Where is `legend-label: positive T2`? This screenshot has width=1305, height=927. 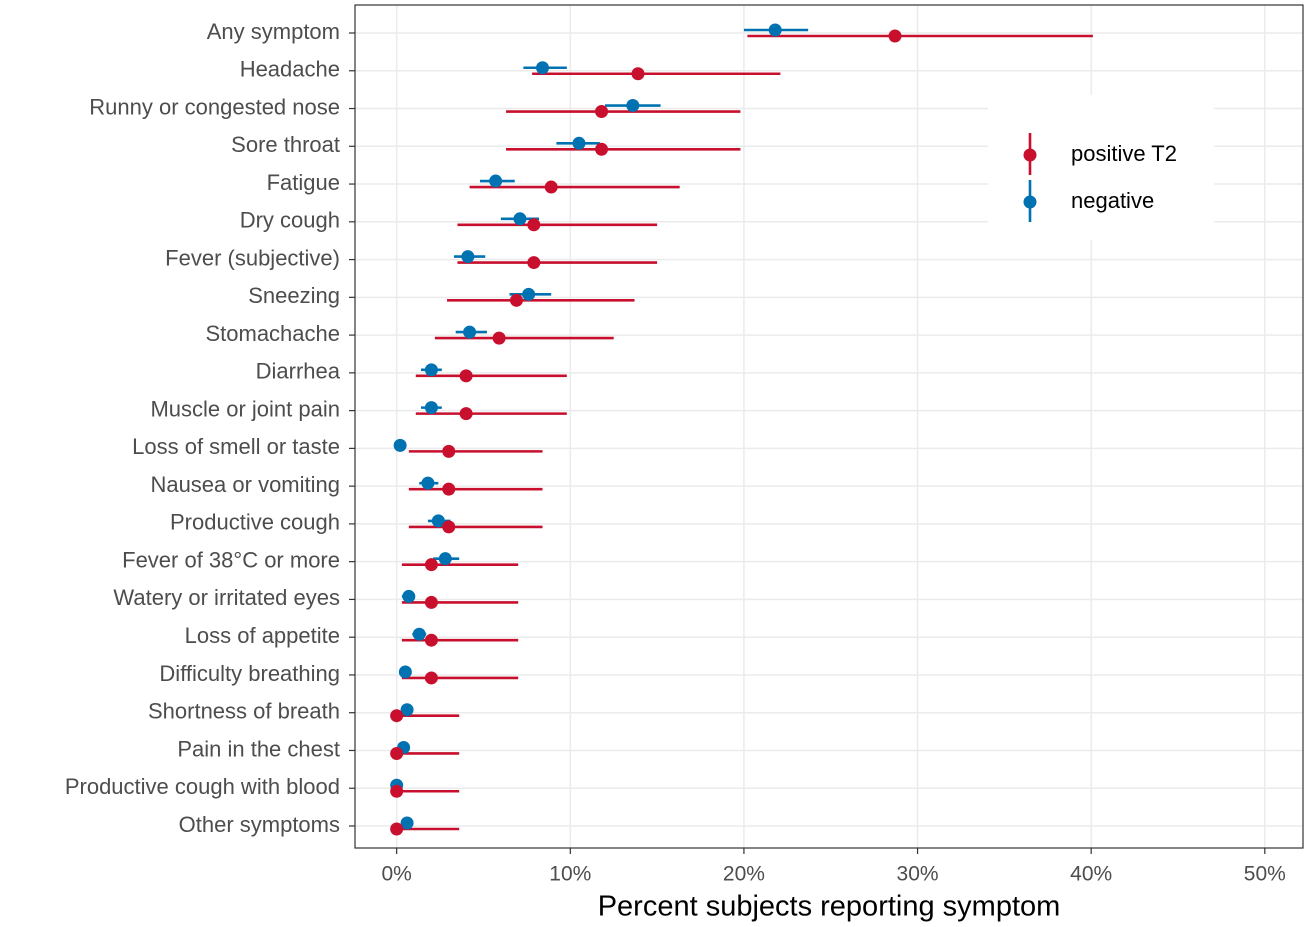
legend-label: positive T2 is located at coordinates (1124, 153).